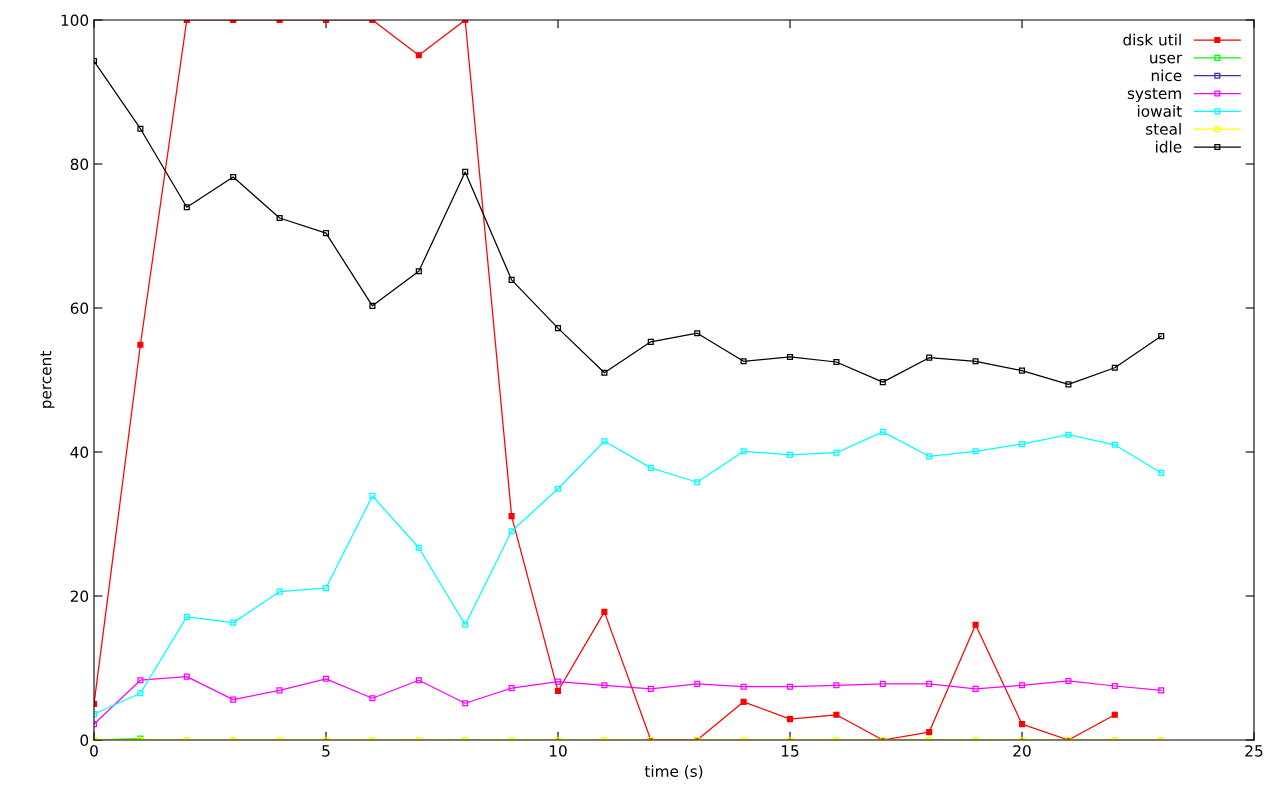  I want to click on legend-label: steal, so click(1163, 128).